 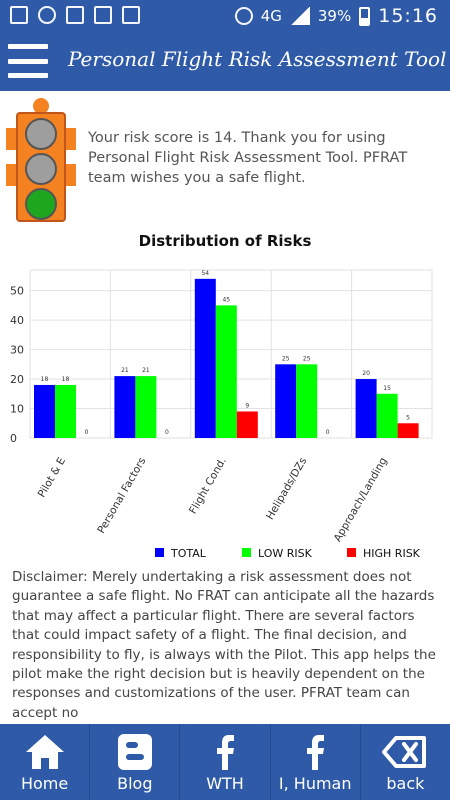 I want to click on nav-i-human-label: I, Human, so click(x=315, y=783).